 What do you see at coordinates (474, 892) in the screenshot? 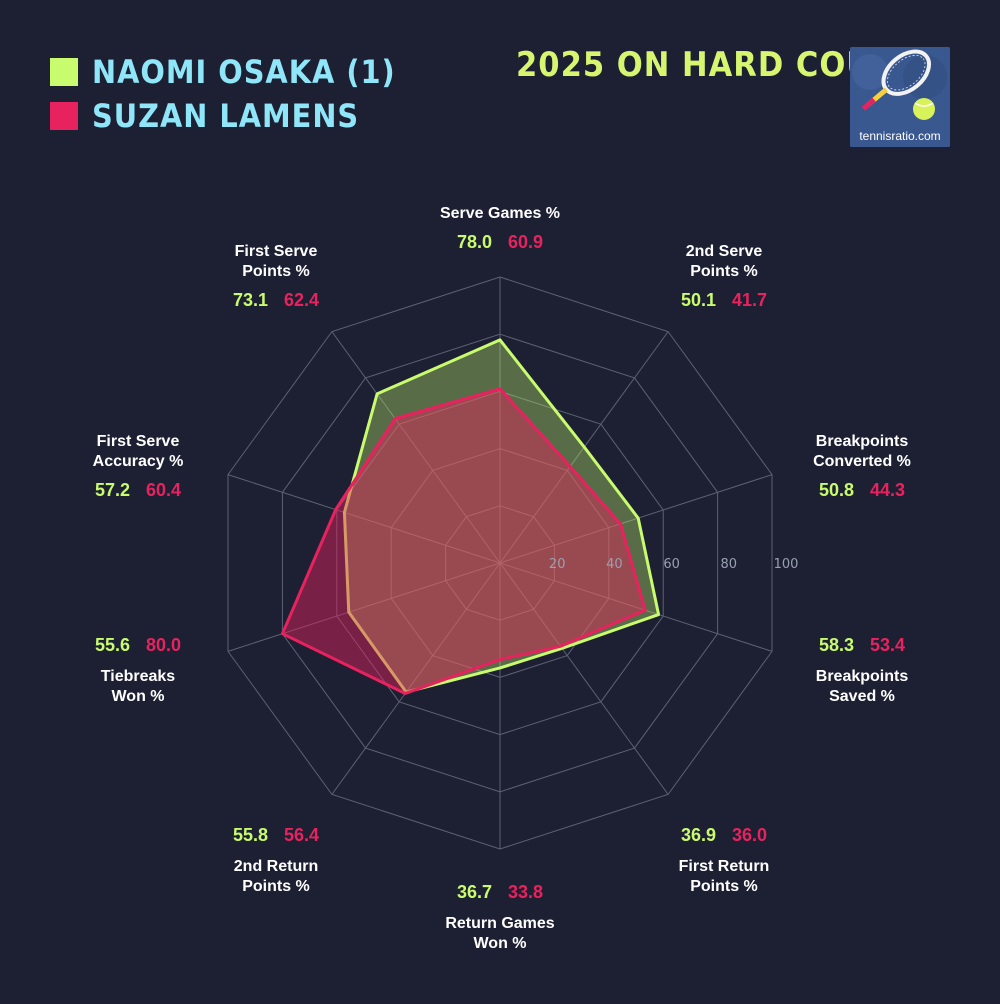
I see `value-label-player1: 36.7` at bounding box center [474, 892].